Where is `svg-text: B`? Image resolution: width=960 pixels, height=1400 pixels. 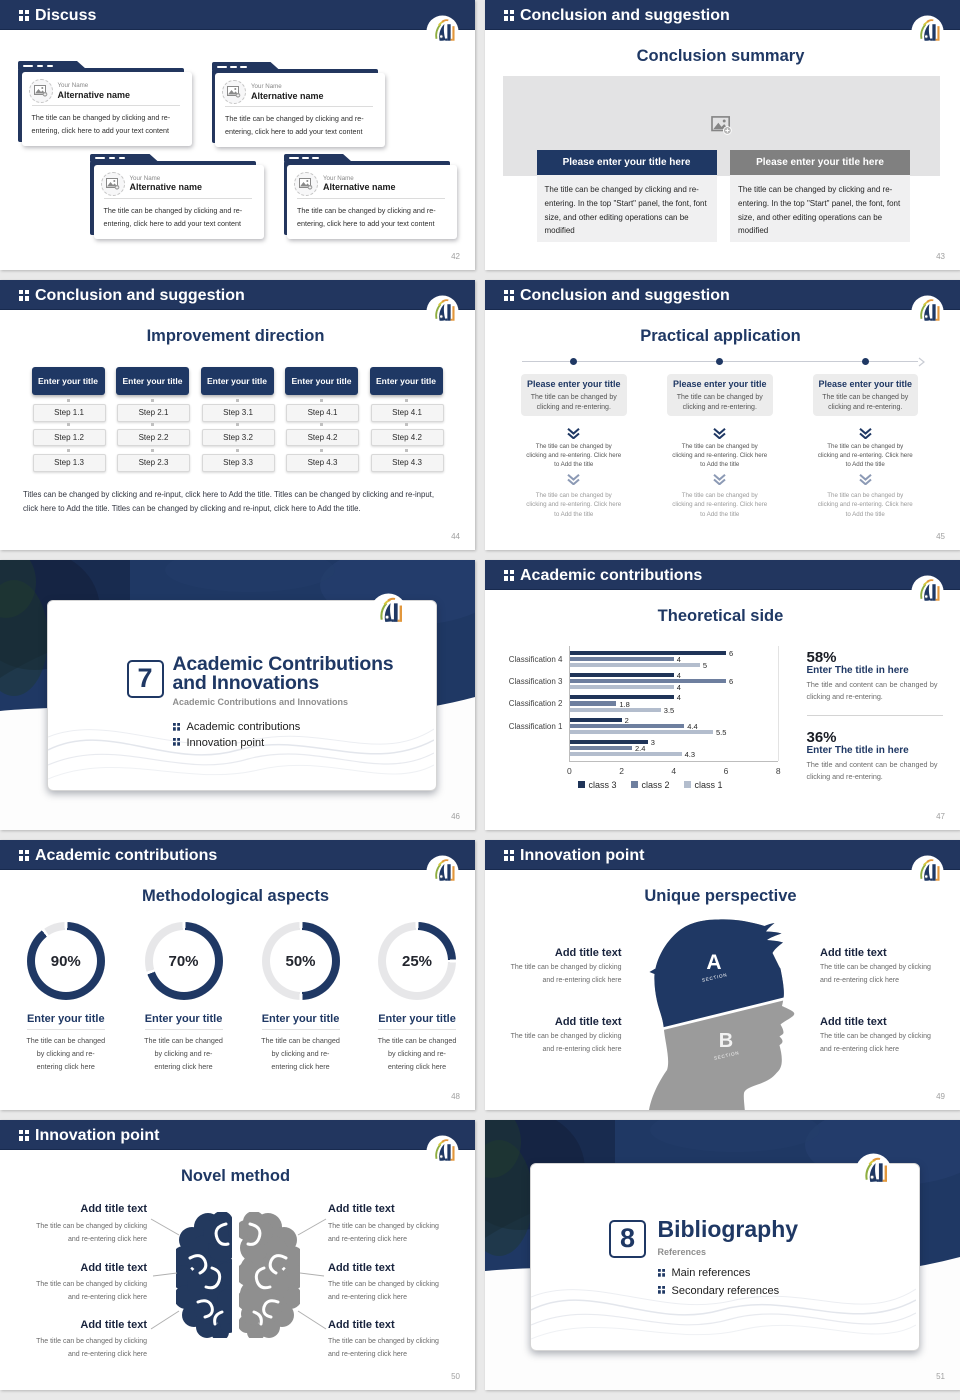
svg-text: B is located at coordinates (726, 1041).